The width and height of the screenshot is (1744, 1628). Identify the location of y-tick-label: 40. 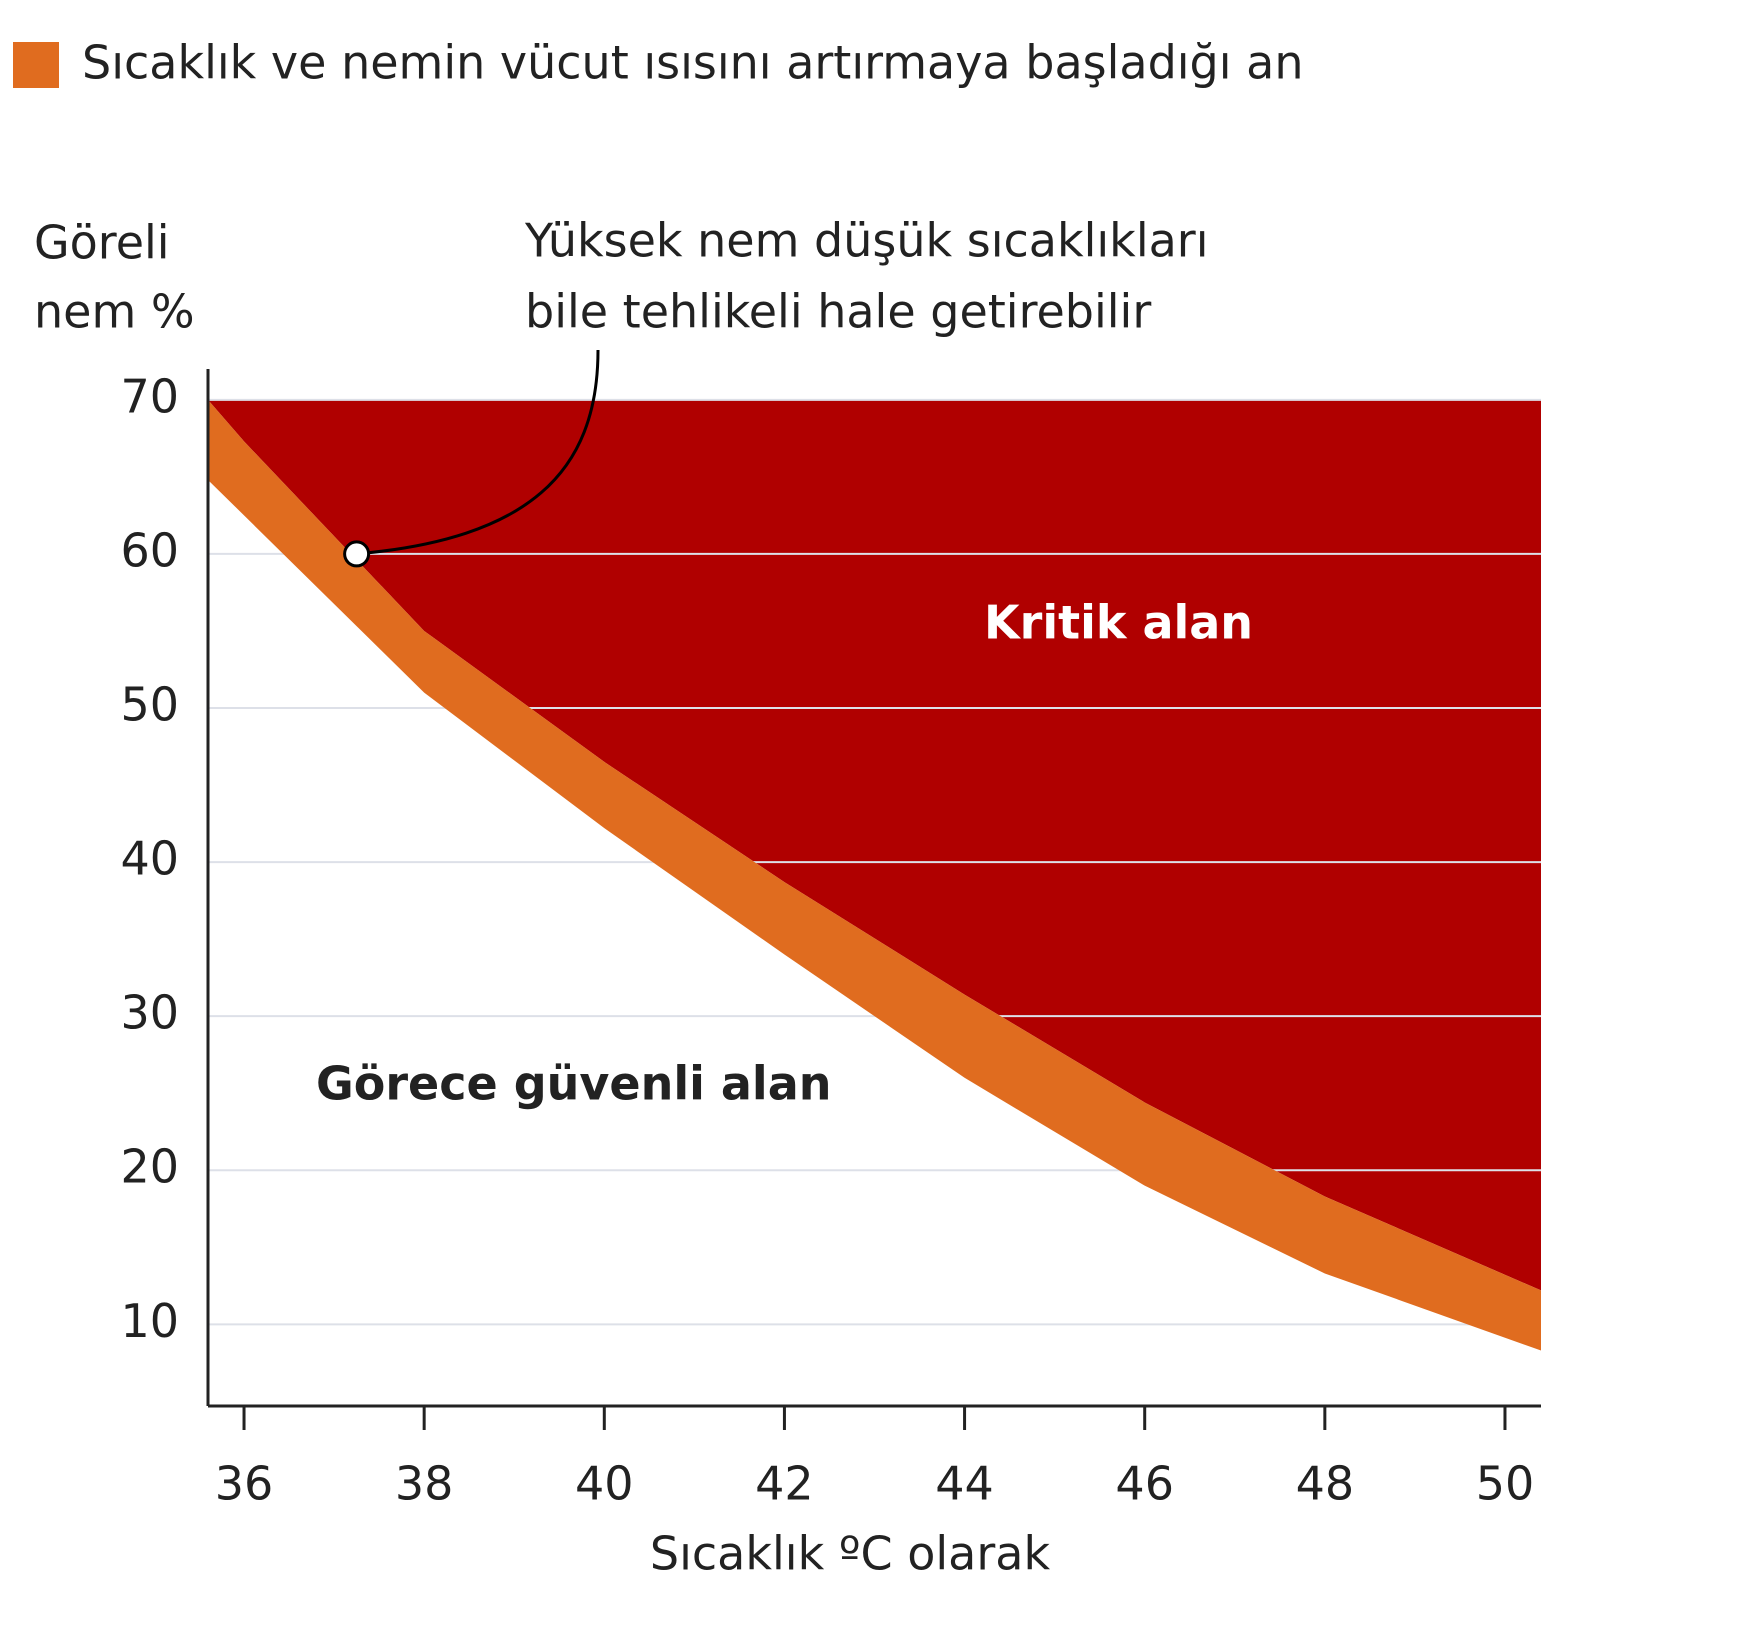
(149, 859).